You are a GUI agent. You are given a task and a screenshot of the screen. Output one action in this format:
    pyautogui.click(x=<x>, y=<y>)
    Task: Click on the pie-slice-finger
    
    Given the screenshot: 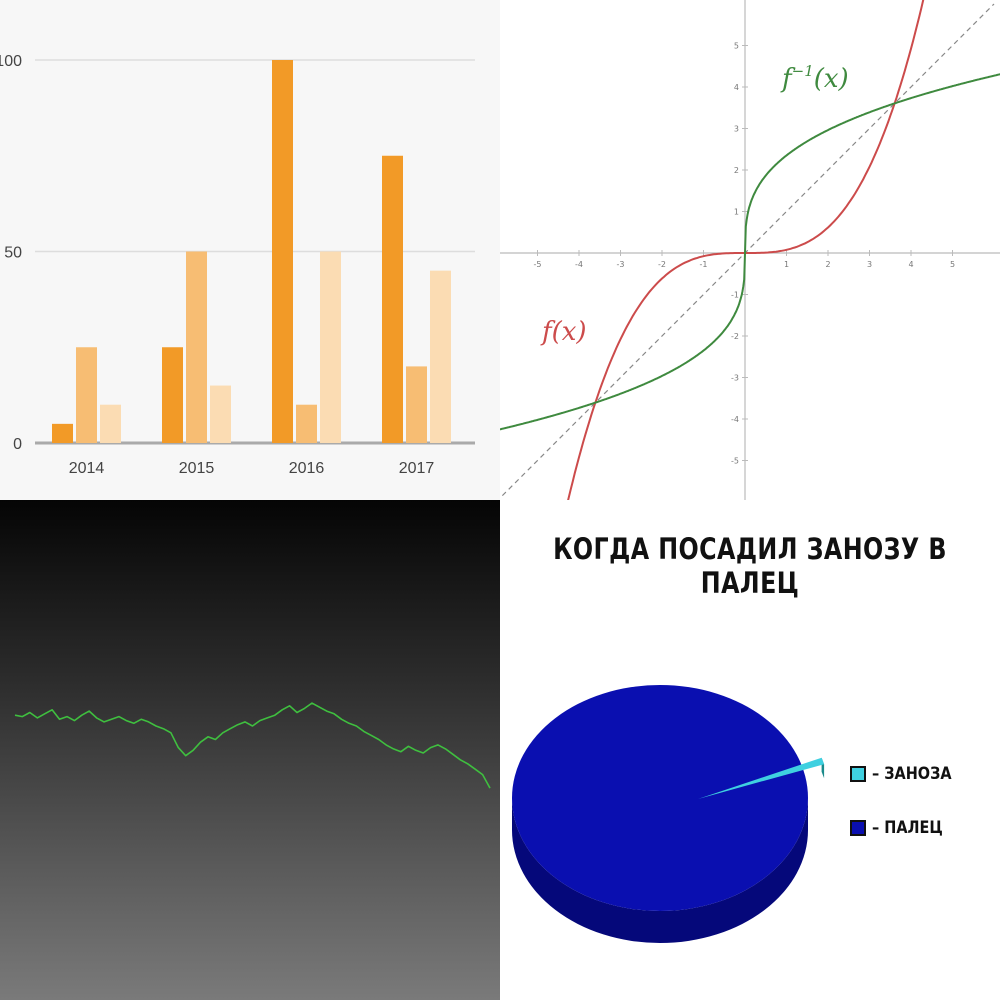 What is the action you would take?
    pyautogui.click(x=660, y=798)
    